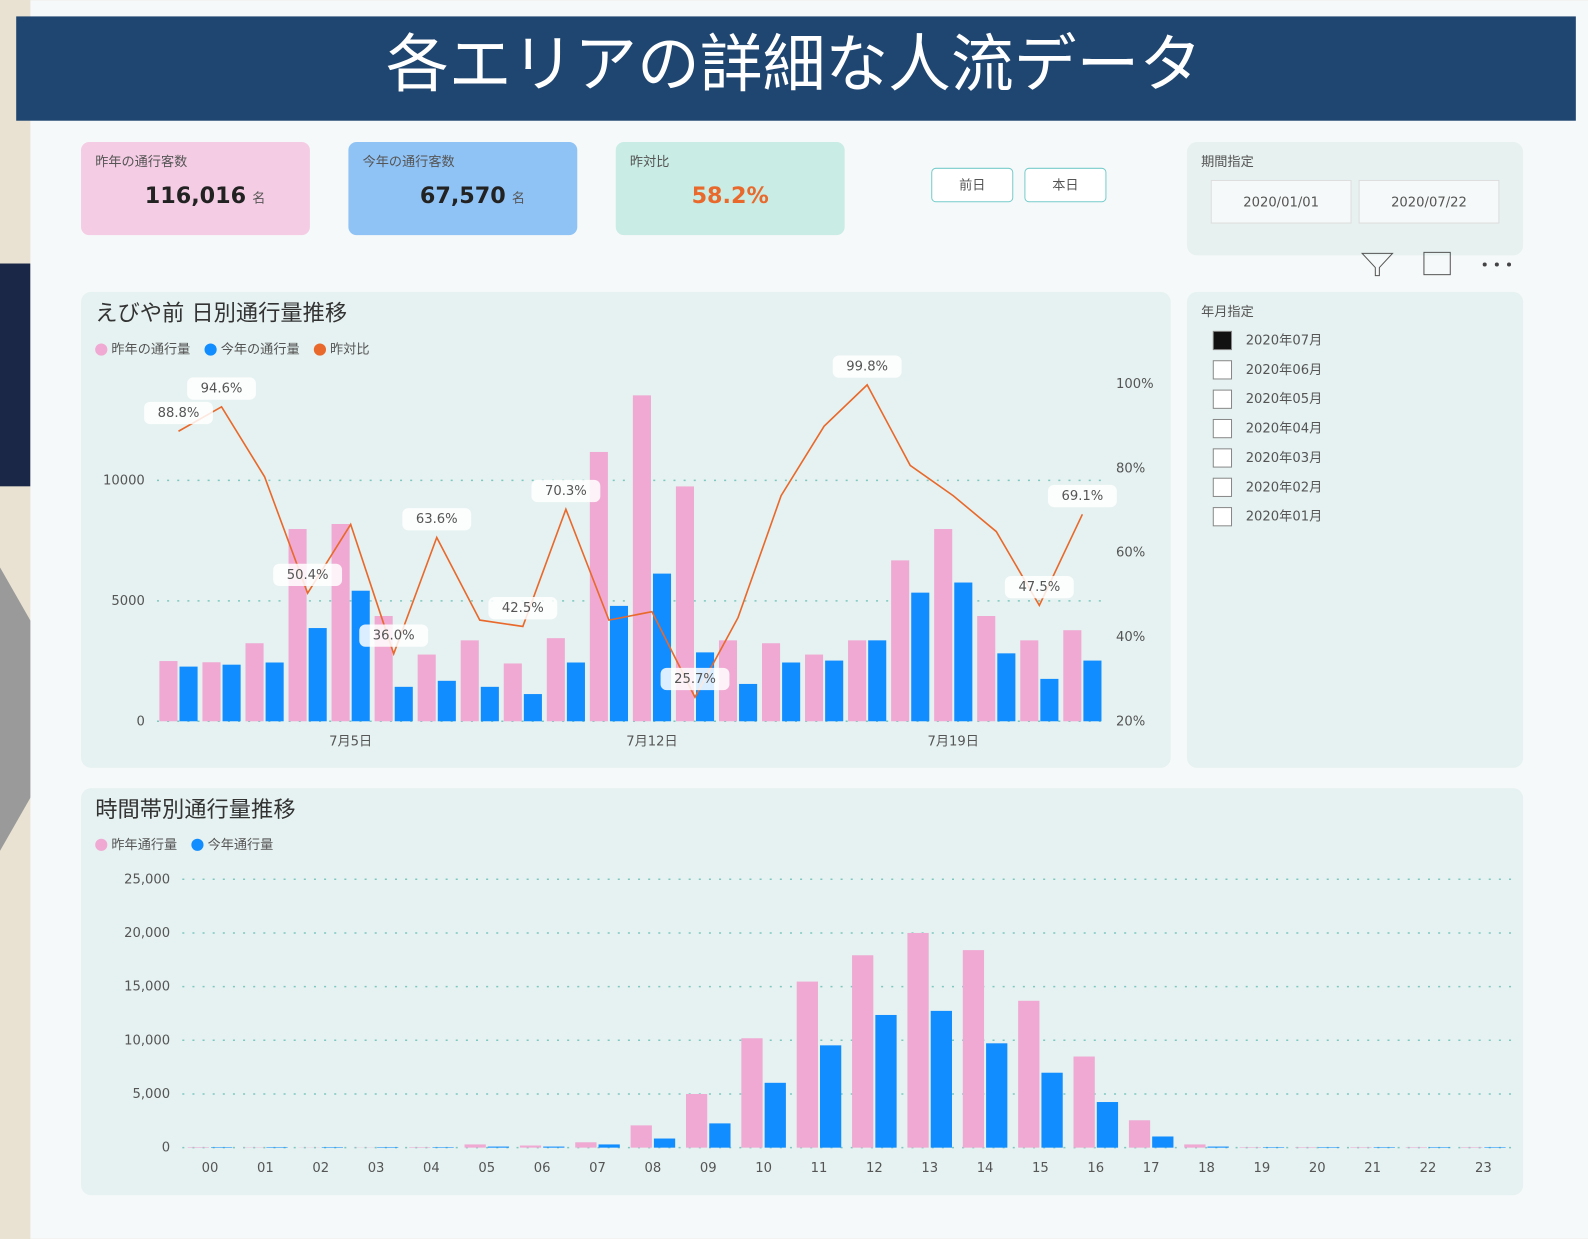 Image resolution: width=1588 pixels, height=1239 pixels. Describe the element at coordinates (985, 1168) in the screenshot. I see `x-tick-label: 14` at that location.